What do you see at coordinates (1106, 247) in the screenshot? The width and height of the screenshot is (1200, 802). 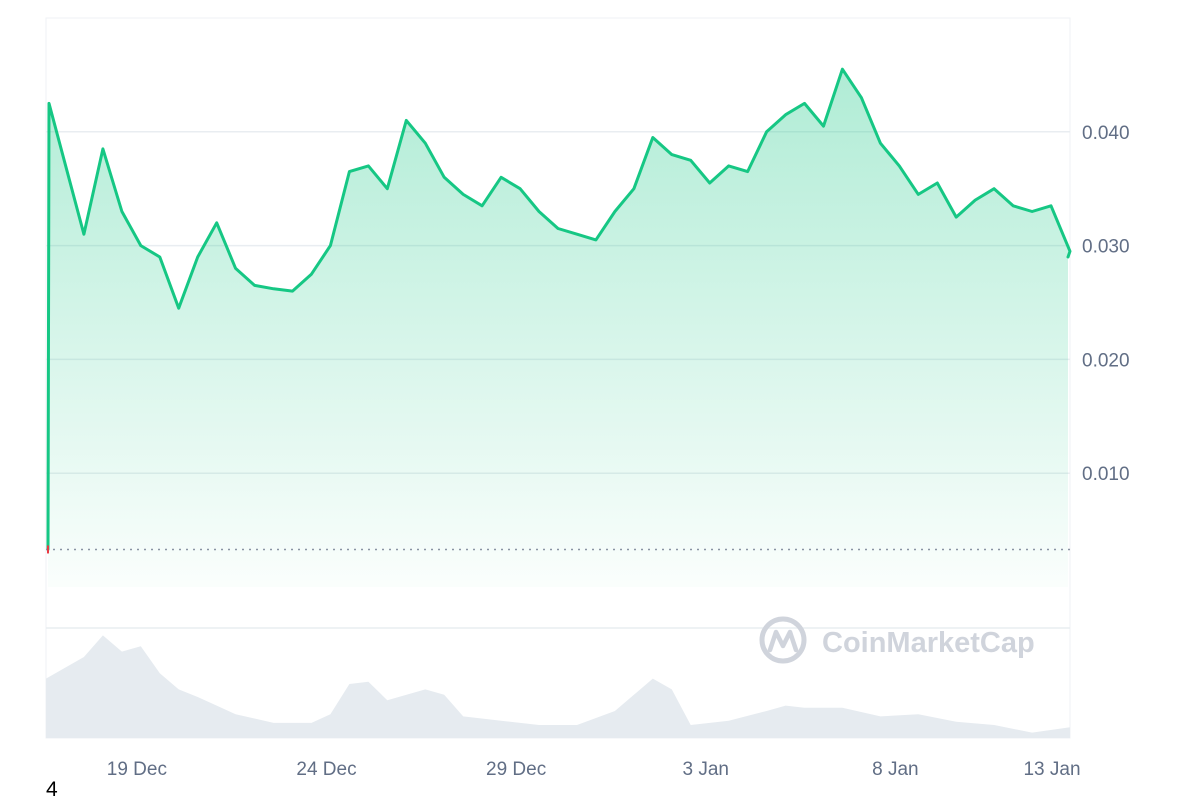 I see `y-tick-label: 0.030` at bounding box center [1106, 247].